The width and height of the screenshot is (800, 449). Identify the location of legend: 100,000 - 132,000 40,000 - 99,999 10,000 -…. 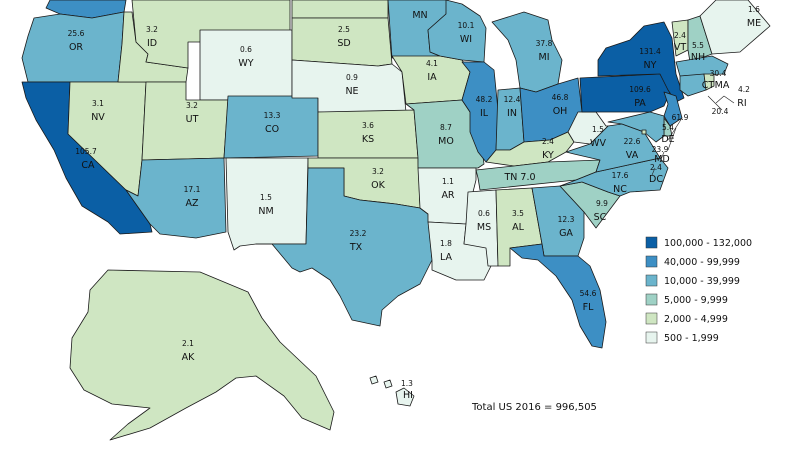
(698, 290).